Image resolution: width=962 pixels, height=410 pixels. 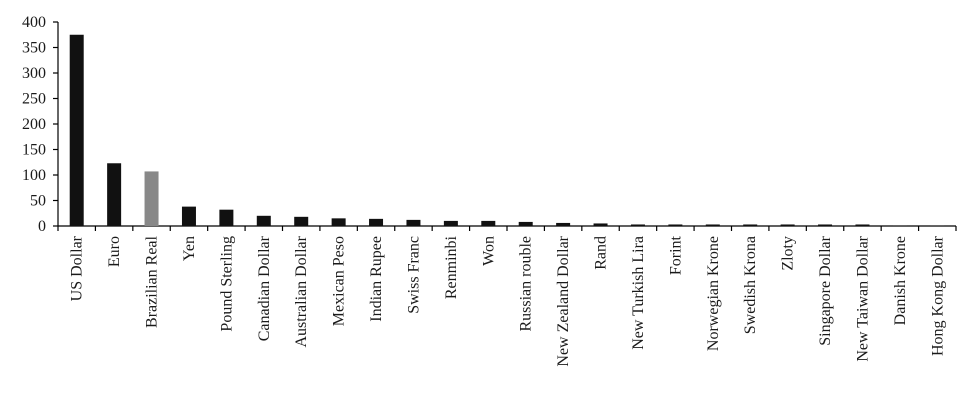 I want to click on bar-renminbi, so click(x=450, y=223).